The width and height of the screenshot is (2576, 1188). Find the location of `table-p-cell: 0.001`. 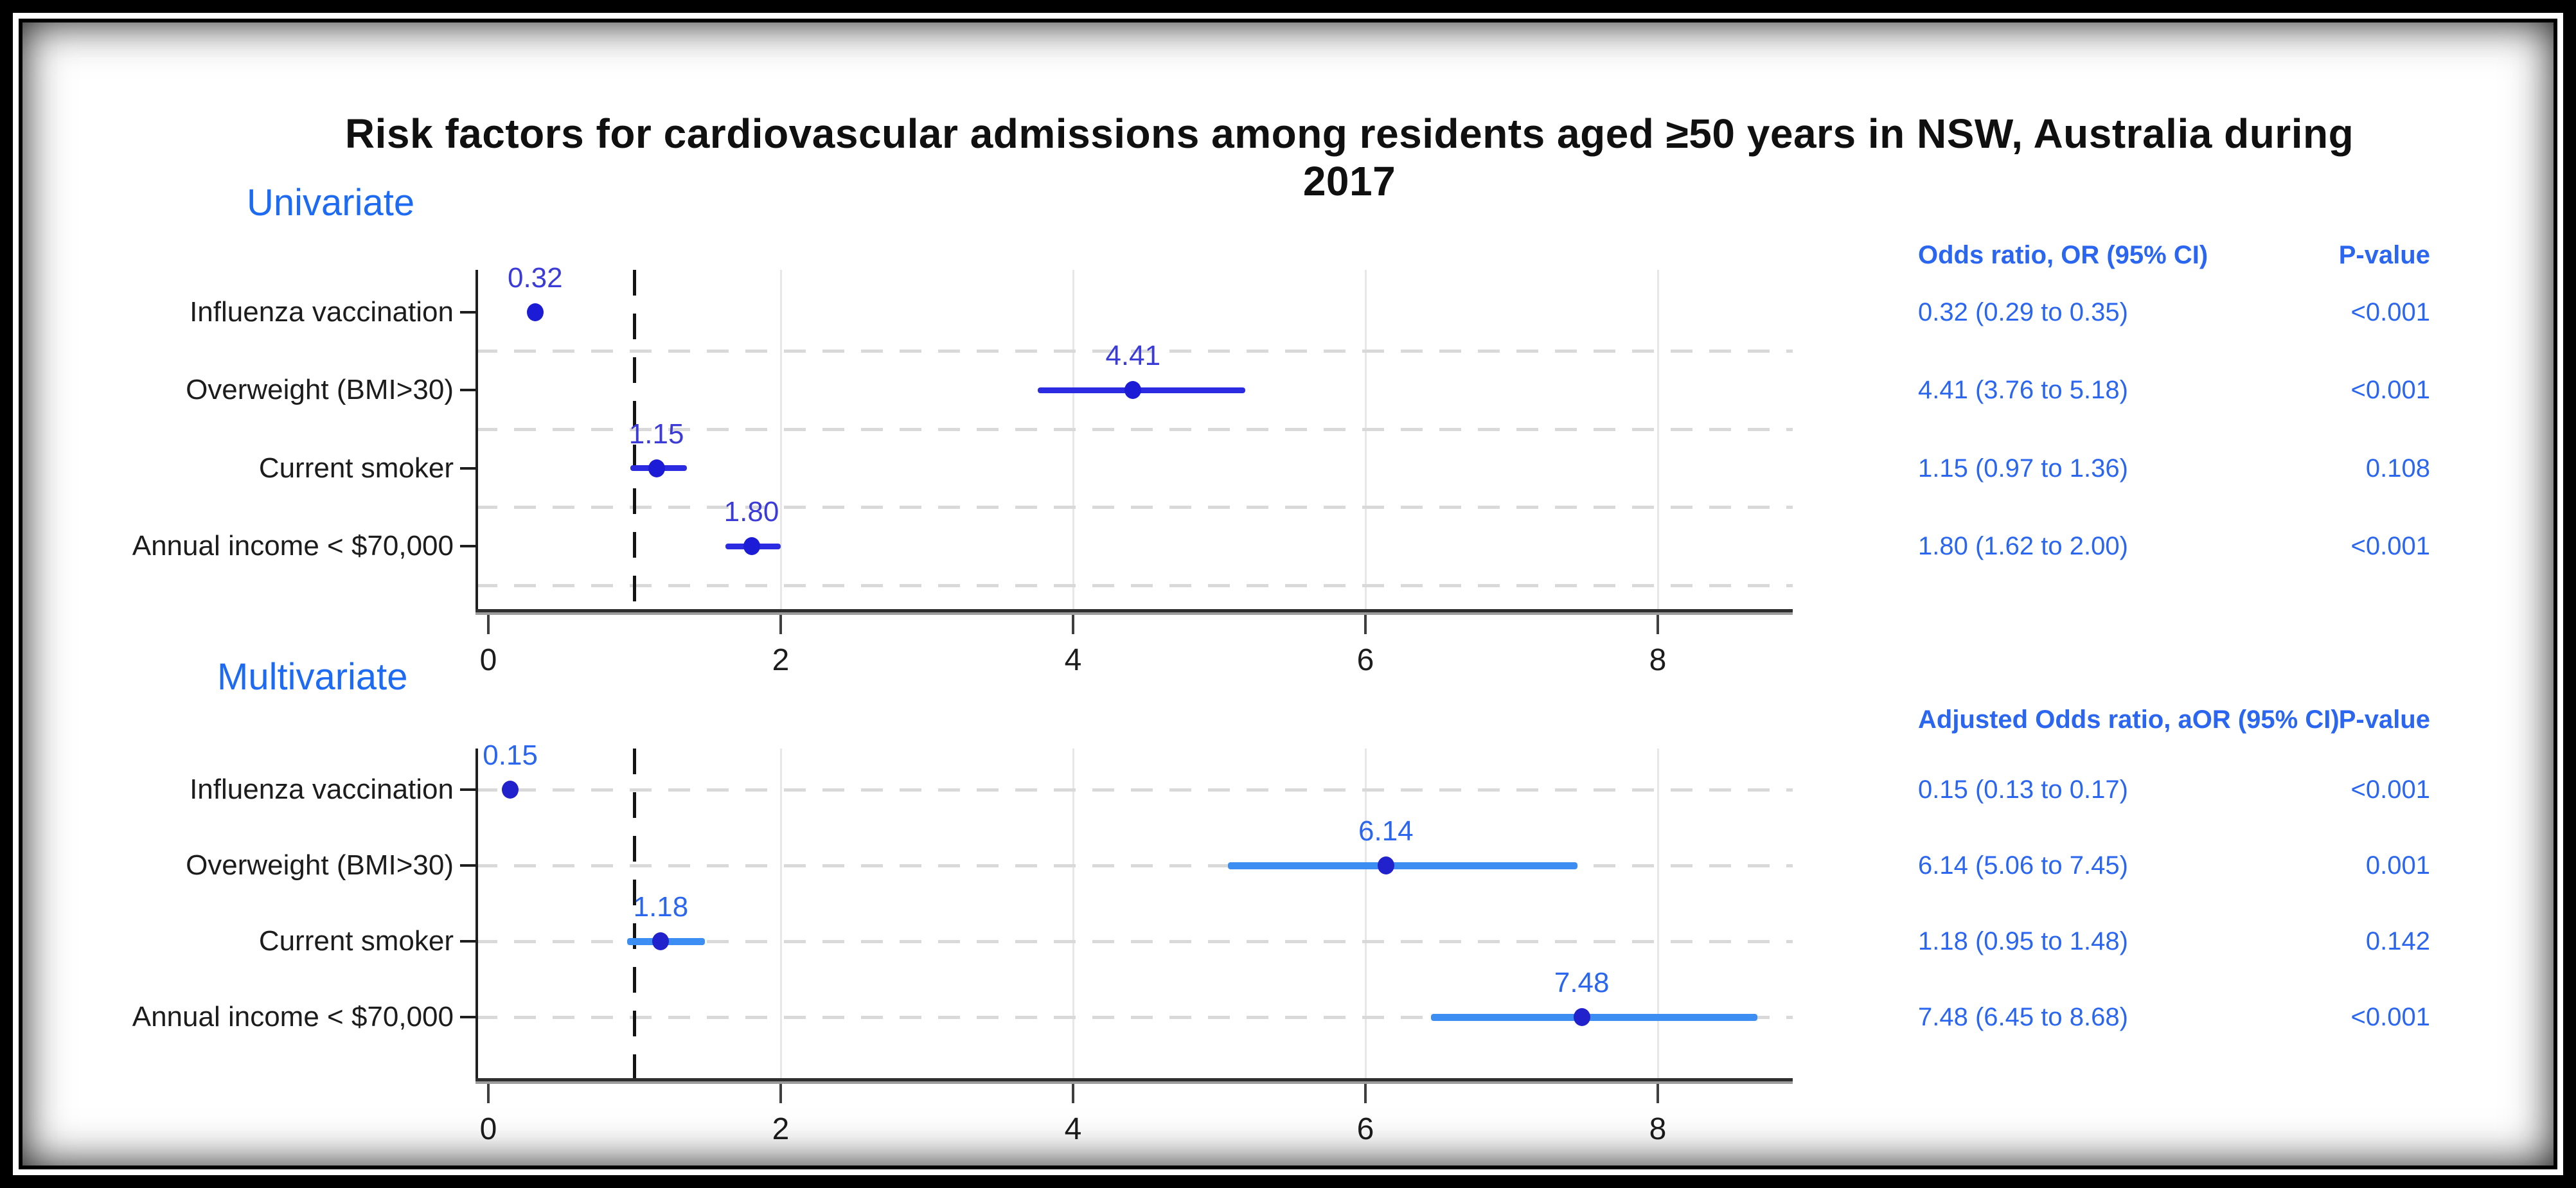

table-p-cell: 0.001 is located at coordinates (2398, 866).